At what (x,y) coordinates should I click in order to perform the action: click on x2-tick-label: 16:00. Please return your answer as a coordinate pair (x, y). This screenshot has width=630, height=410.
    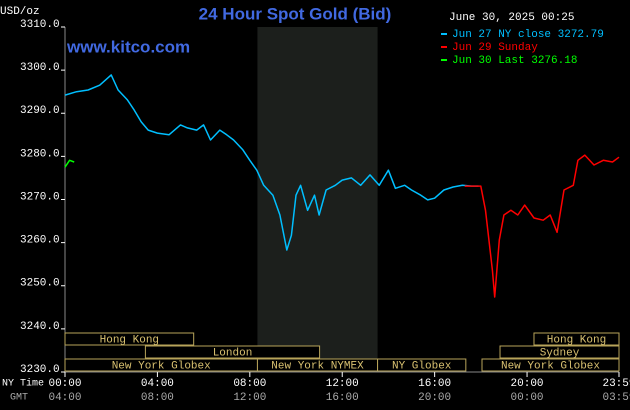
    Looking at the image, I should click on (342, 398).